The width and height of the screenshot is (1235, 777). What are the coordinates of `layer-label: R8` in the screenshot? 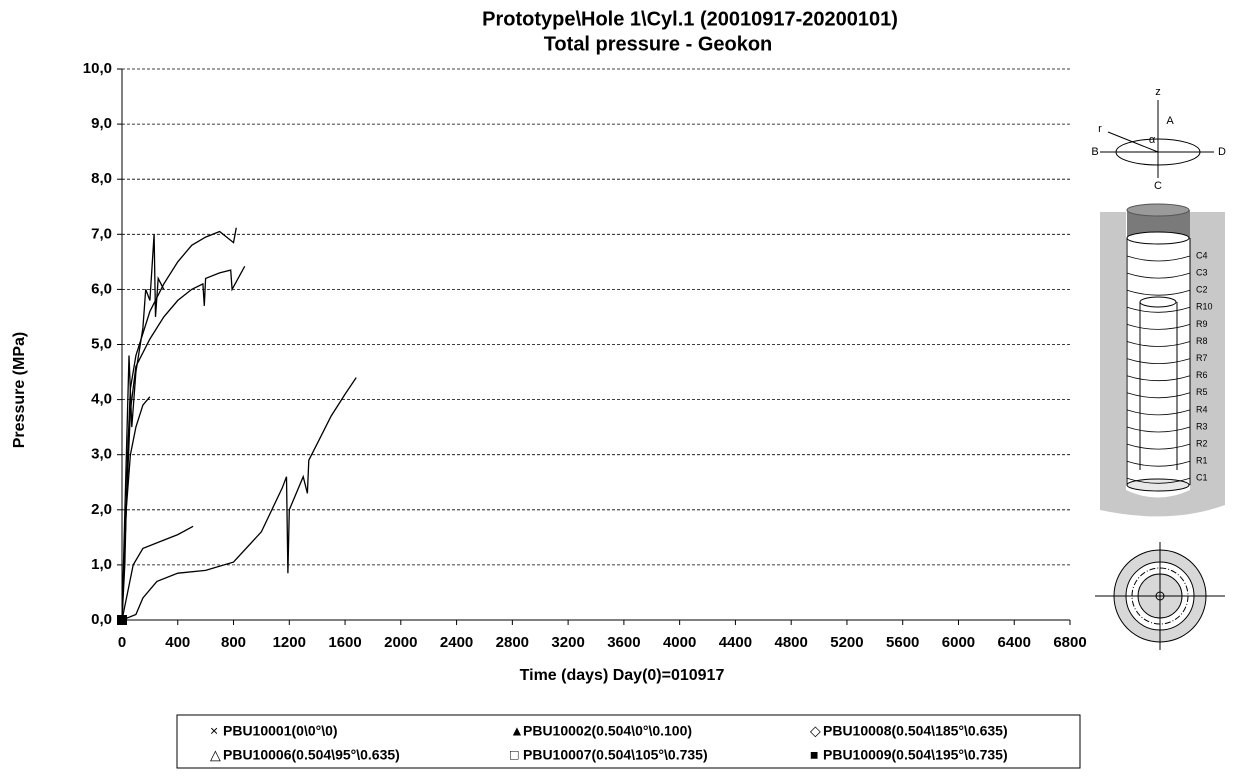 It's located at (1202, 341).